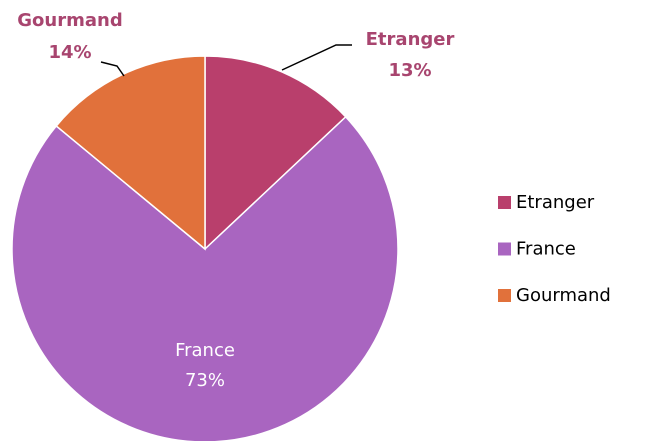 The width and height of the screenshot is (647, 441). Describe the element at coordinates (69, 20) in the screenshot. I see `slice-label: Gourmand` at that location.